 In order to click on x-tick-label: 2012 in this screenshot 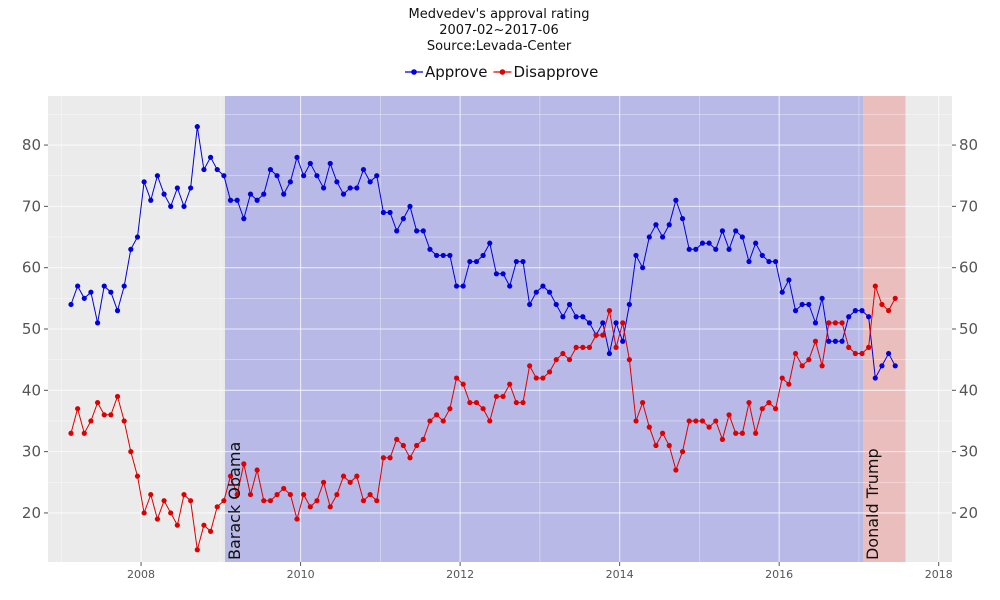, I will do `click(460, 574)`.